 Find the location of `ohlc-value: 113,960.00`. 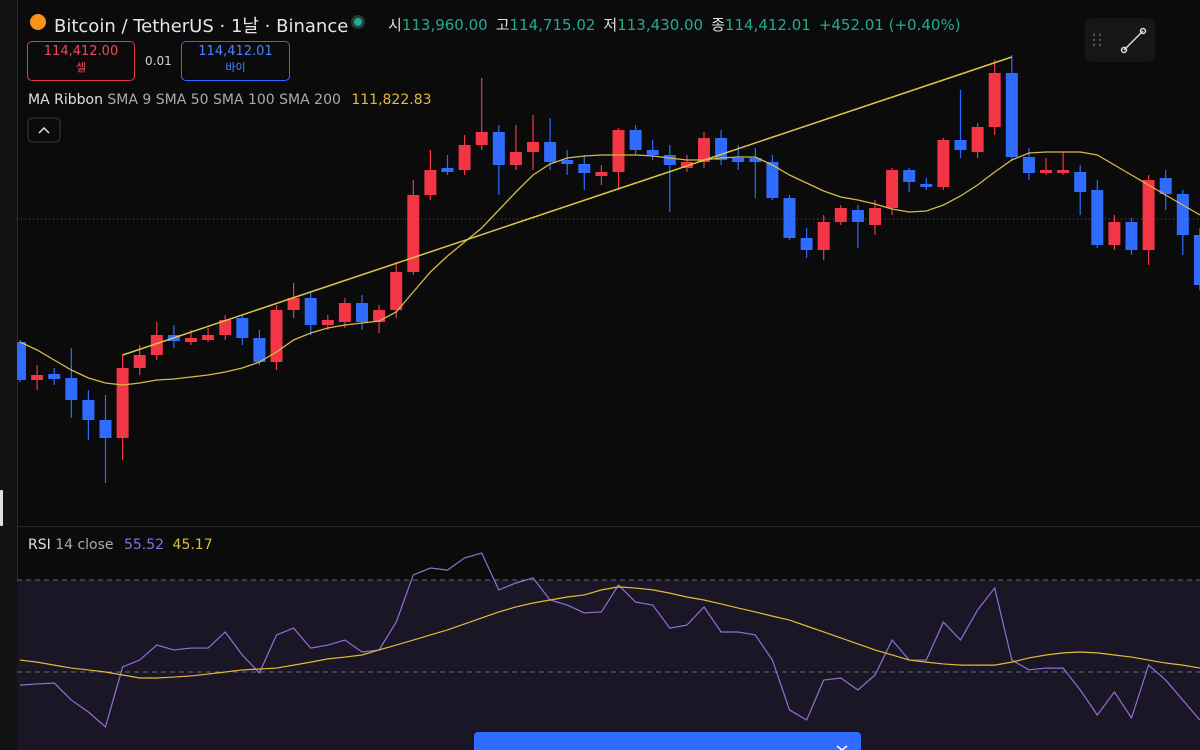

ohlc-value: 113,960.00 is located at coordinates (444, 25).